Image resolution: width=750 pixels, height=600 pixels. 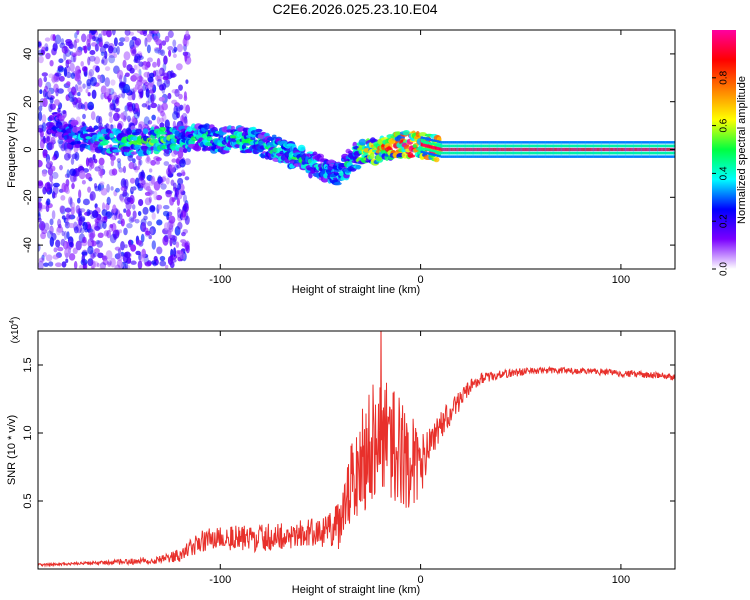 What do you see at coordinates (724, 149) in the screenshot?
I see `colorbar-gradient` at bounding box center [724, 149].